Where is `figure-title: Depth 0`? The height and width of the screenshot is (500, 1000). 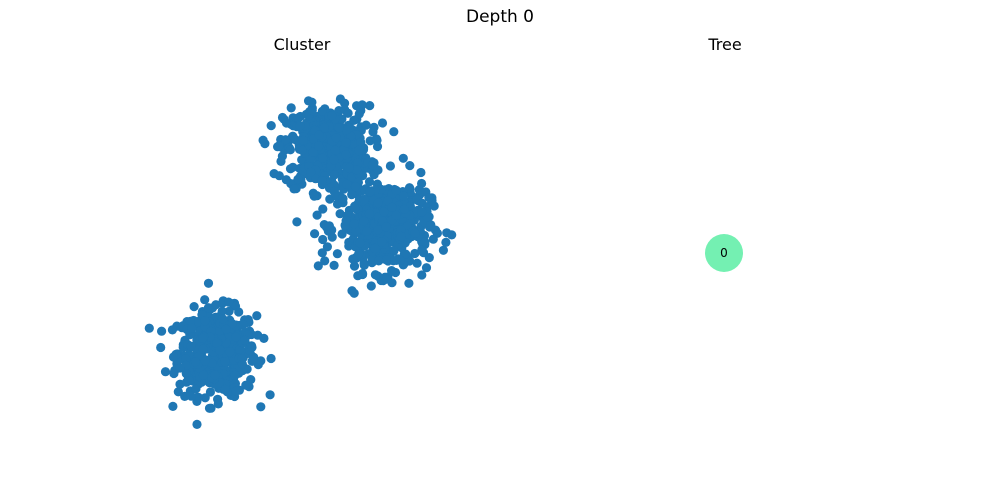
figure-title: Depth 0 is located at coordinates (500, 17).